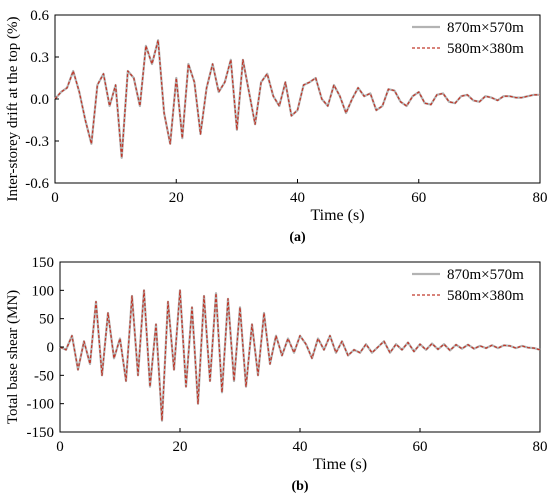 The width and height of the screenshot is (550, 501). I want to click on b-x-axis-label: Time (s), so click(340, 464).